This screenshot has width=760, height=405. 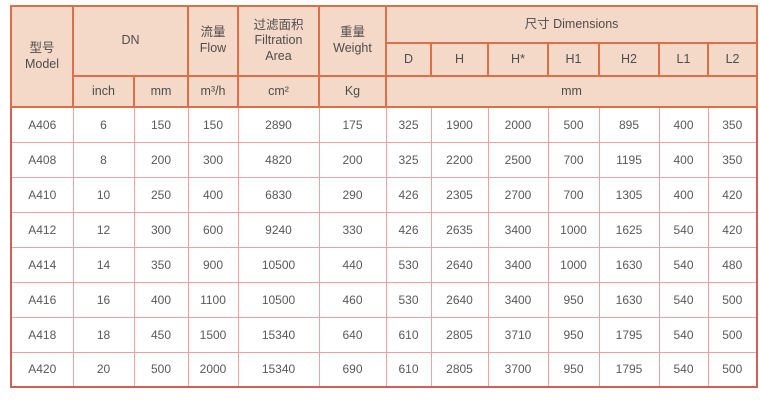 I want to click on value-cell: 14, so click(x=103, y=264).